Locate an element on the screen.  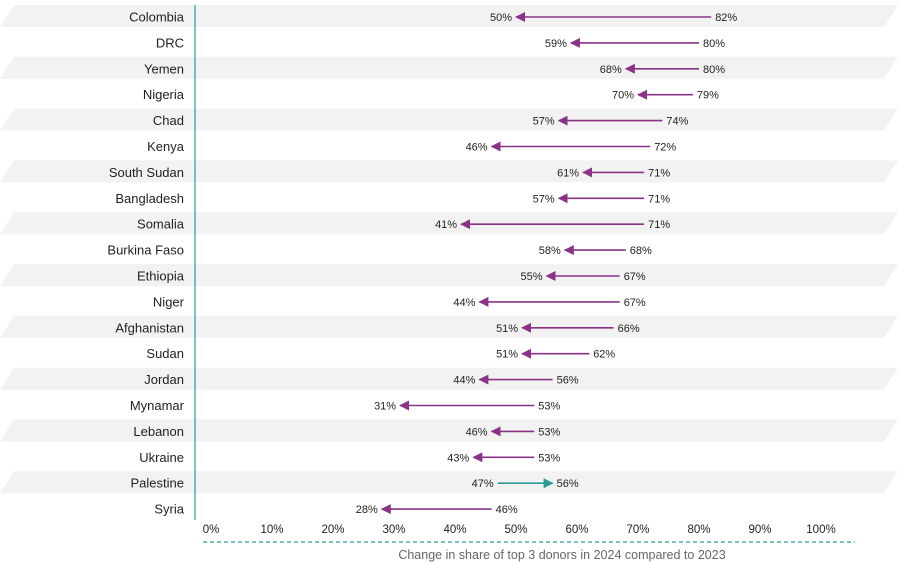
category-label: Burkina Faso is located at coordinates (145, 250).